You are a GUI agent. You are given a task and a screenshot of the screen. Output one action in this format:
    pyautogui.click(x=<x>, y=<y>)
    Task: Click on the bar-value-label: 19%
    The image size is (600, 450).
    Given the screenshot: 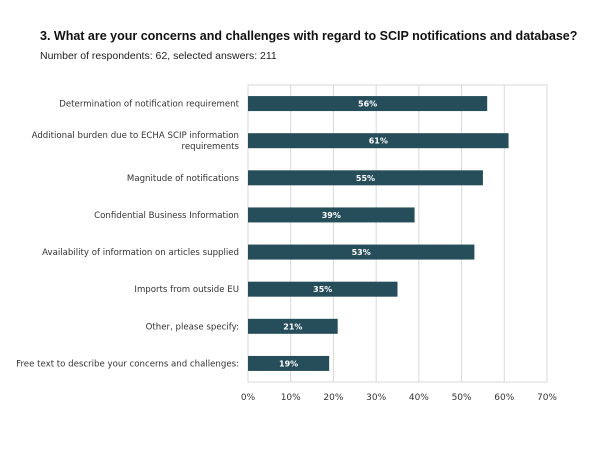 What is the action you would take?
    pyautogui.click(x=288, y=363)
    